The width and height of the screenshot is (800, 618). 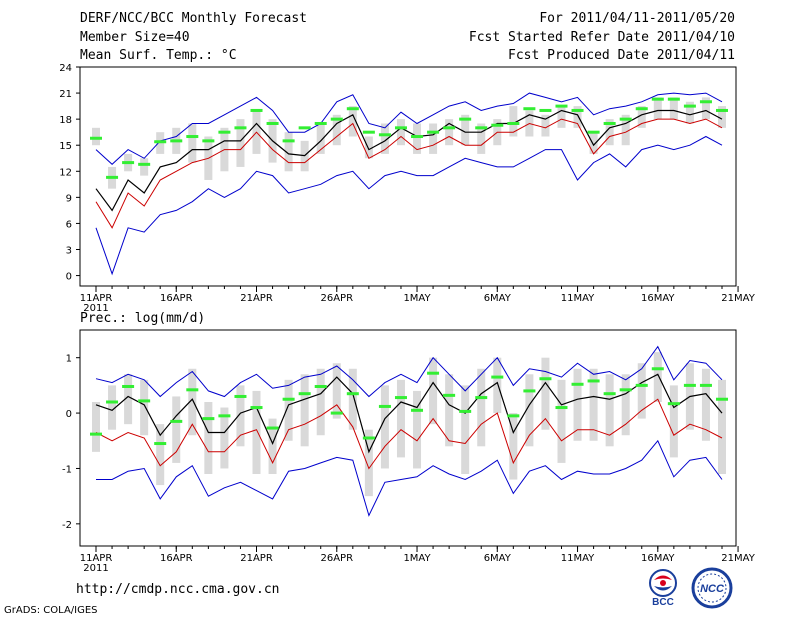 I want to click on temp-ytick-label: 3, so click(x=69, y=251).